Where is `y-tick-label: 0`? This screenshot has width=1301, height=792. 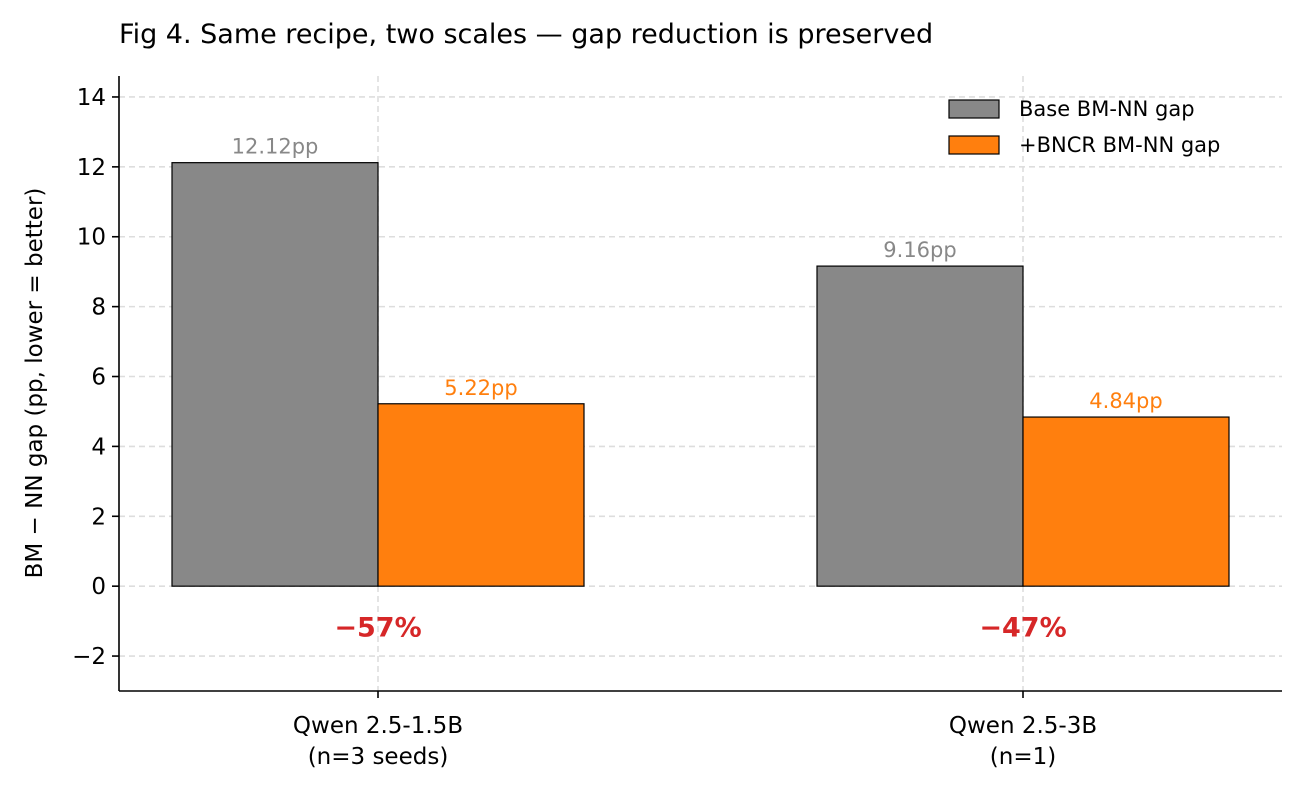
y-tick-label: 0 is located at coordinates (98, 587).